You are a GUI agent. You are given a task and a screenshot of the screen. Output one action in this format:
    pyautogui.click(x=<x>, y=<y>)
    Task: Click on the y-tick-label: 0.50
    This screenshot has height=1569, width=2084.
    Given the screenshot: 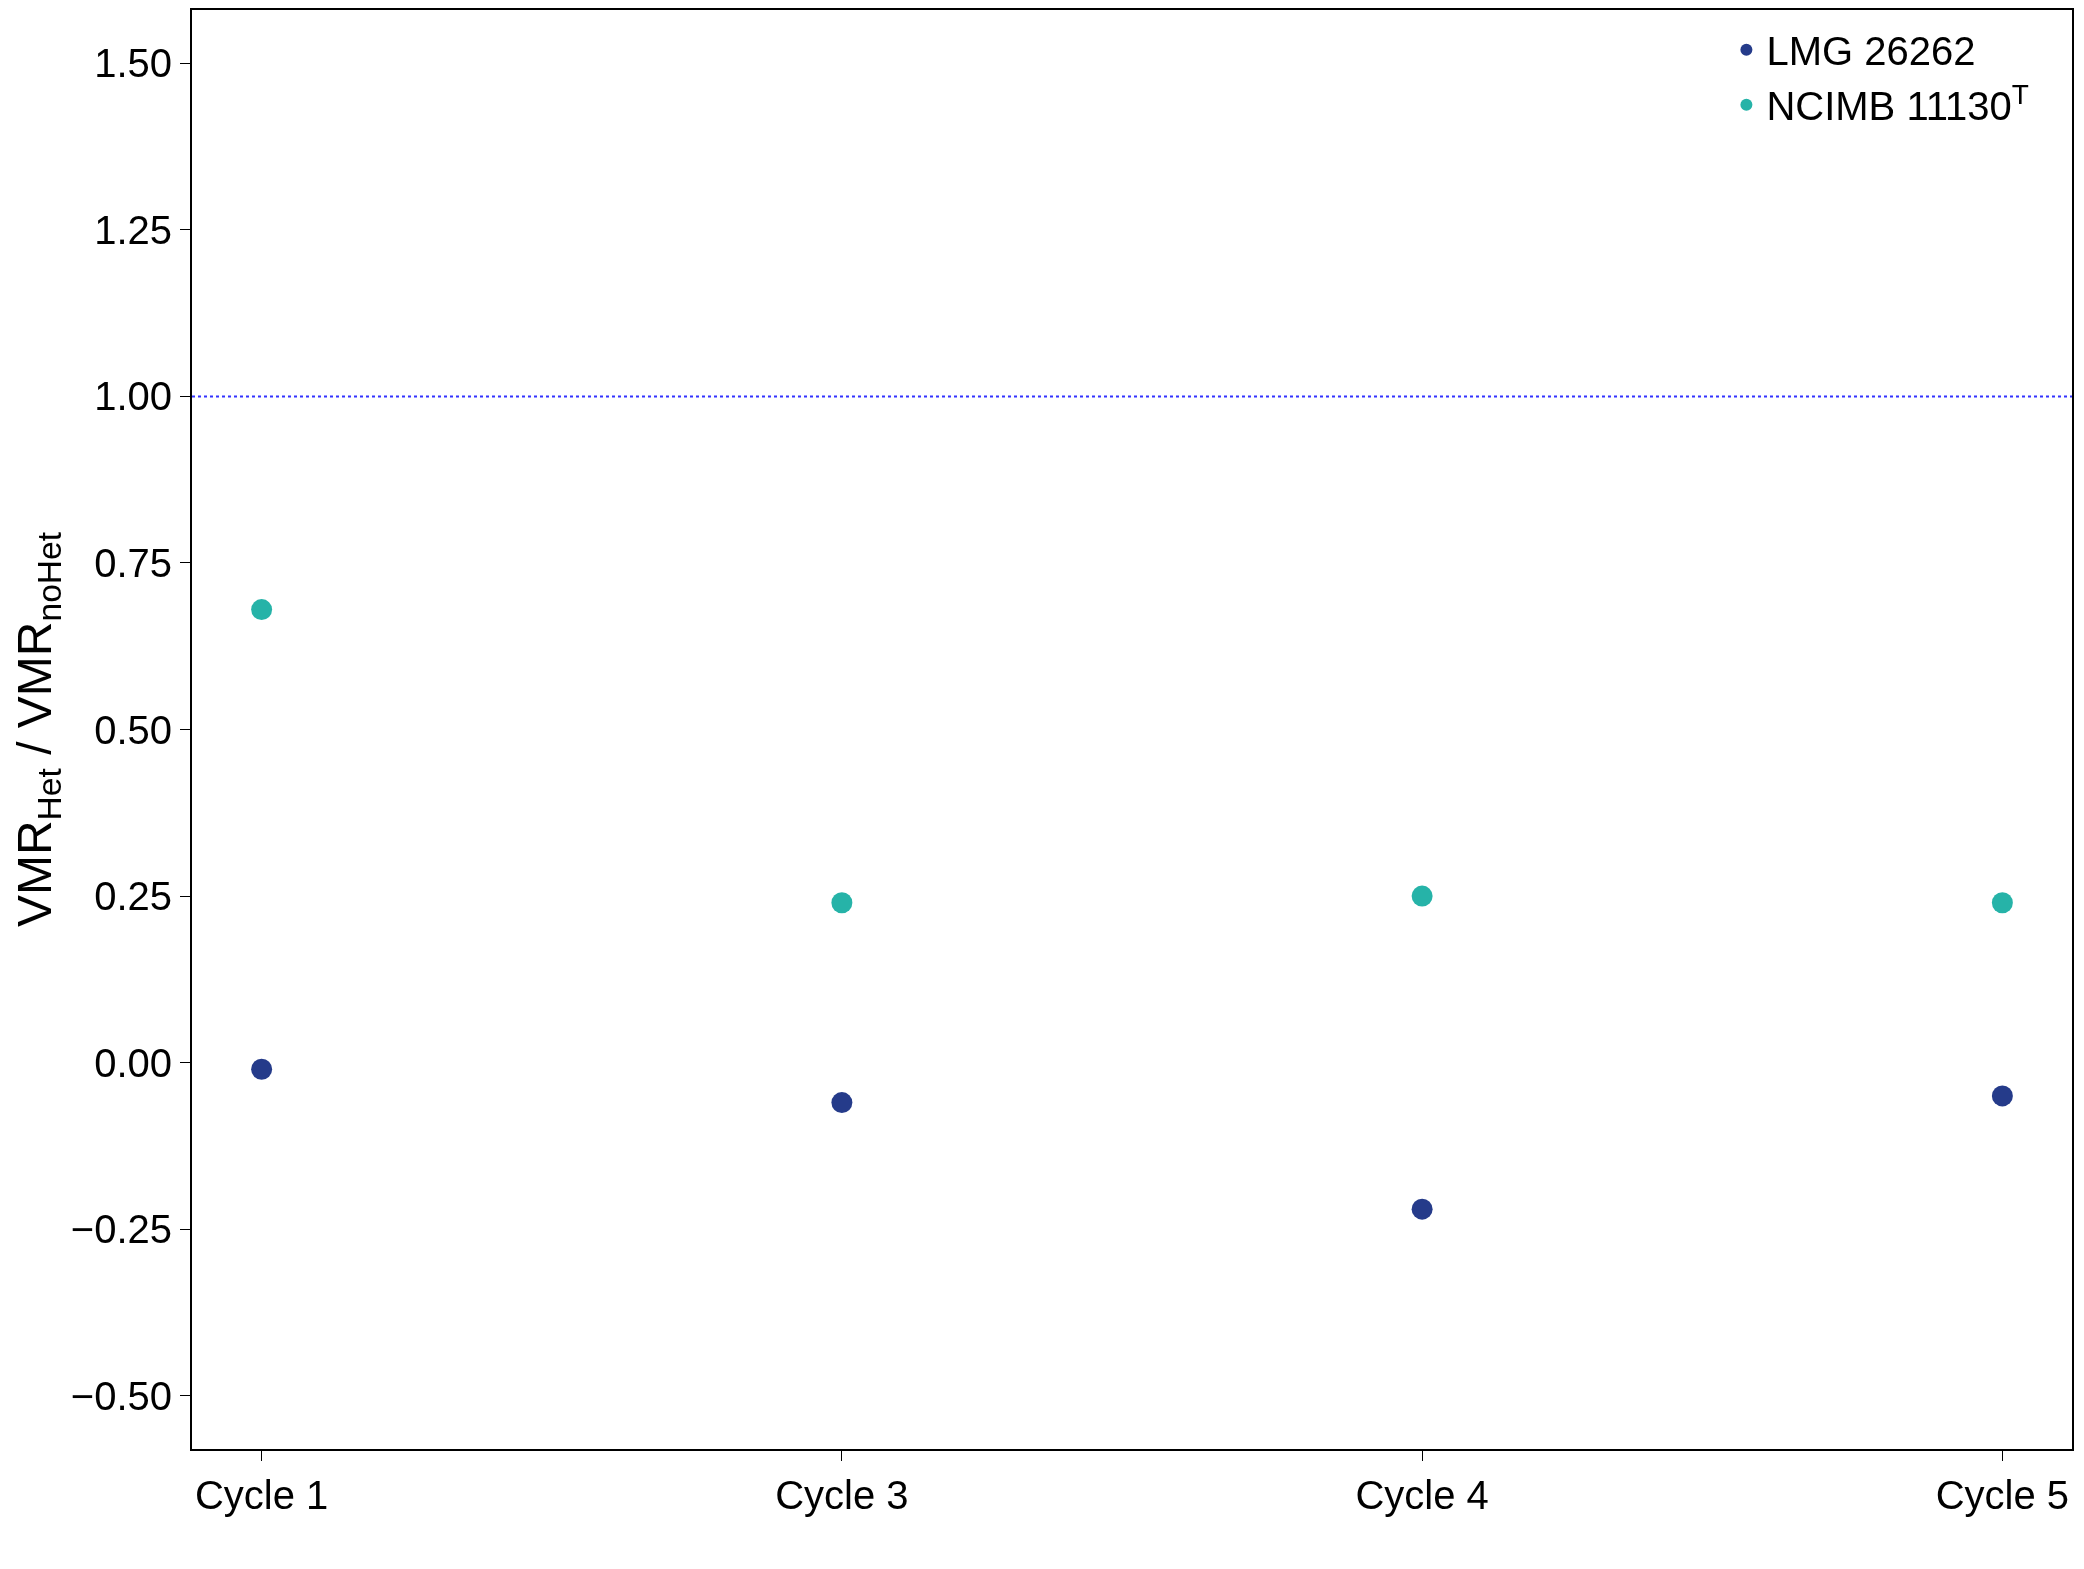 What is the action you would take?
    pyautogui.click(x=133, y=729)
    